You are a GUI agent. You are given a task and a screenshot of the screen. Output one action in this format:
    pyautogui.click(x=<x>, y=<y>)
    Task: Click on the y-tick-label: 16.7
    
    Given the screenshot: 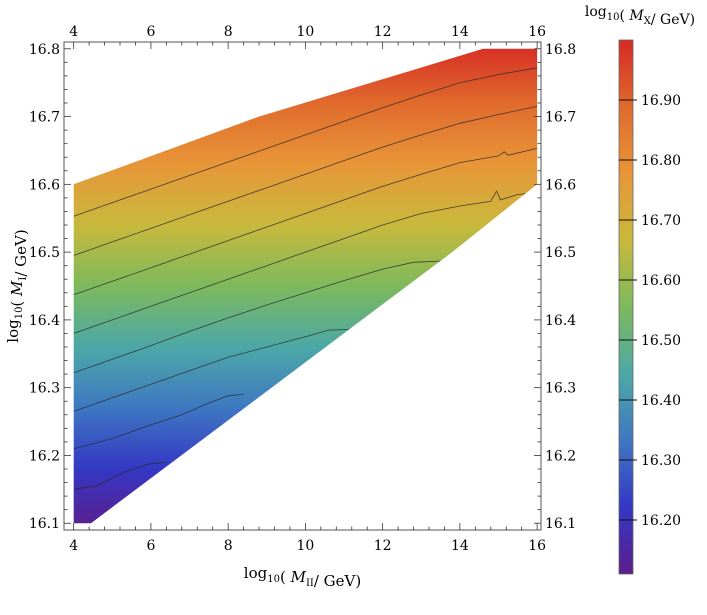 What is the action you would take?
    pyautogui.click(x=44, y=118)
    